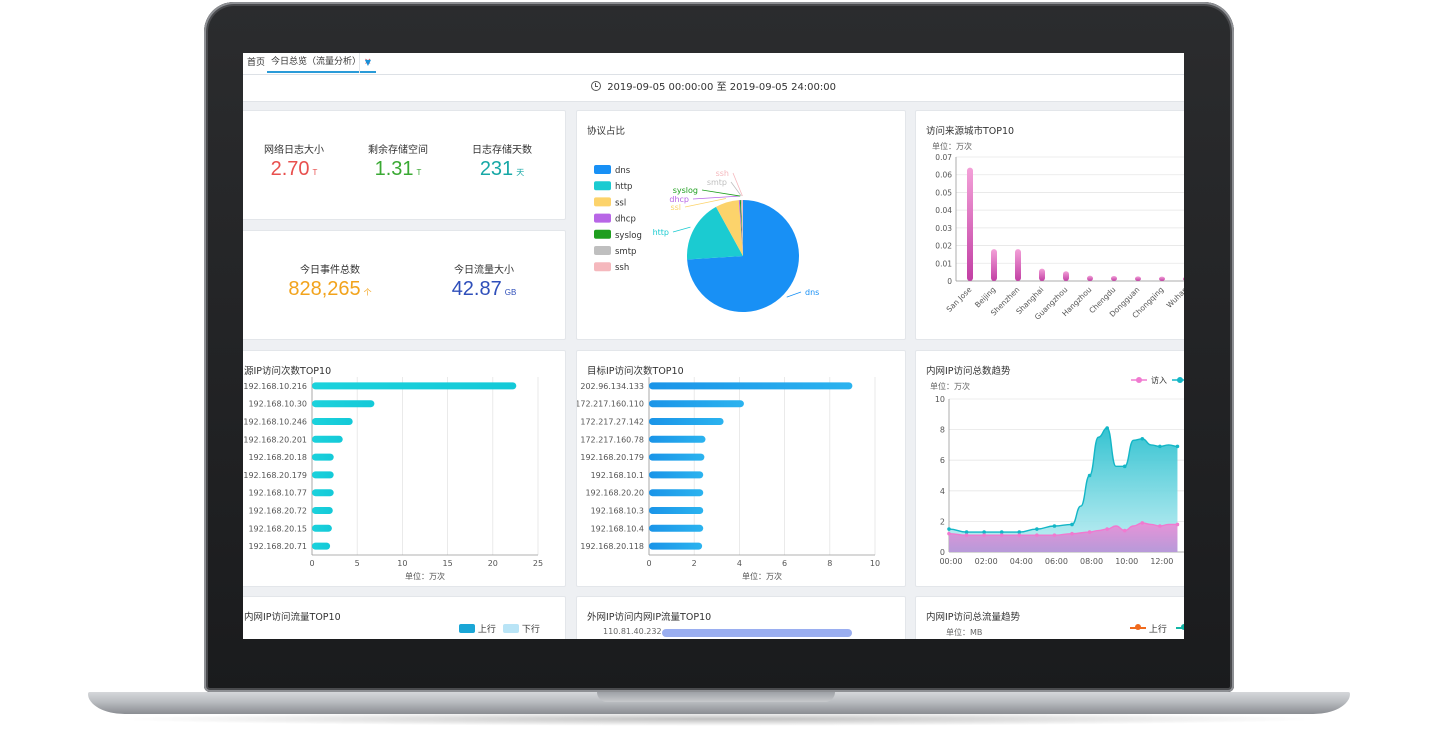  Describe the element at coordinates (964, 632) in the screenshot. I see `flow-trend-unit: 单位：MB` at that location.